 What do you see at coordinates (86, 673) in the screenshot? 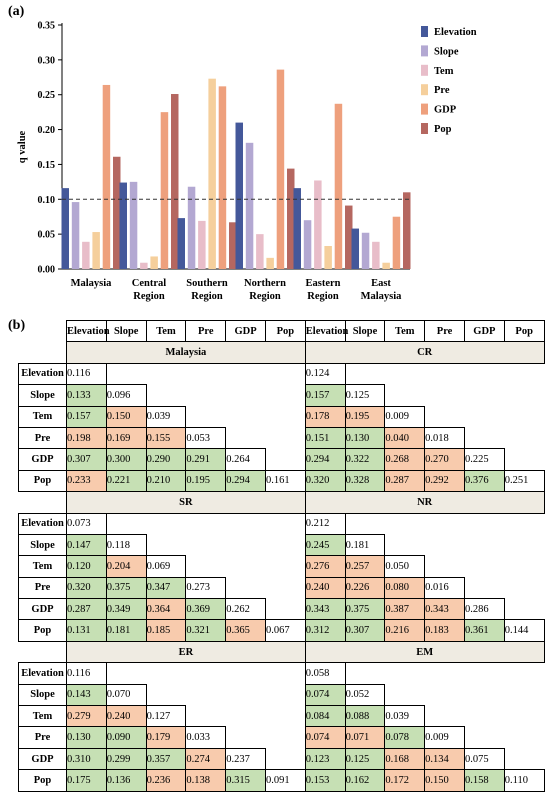
I see `q-cell: 0.116` at bounding box center [86, 673].